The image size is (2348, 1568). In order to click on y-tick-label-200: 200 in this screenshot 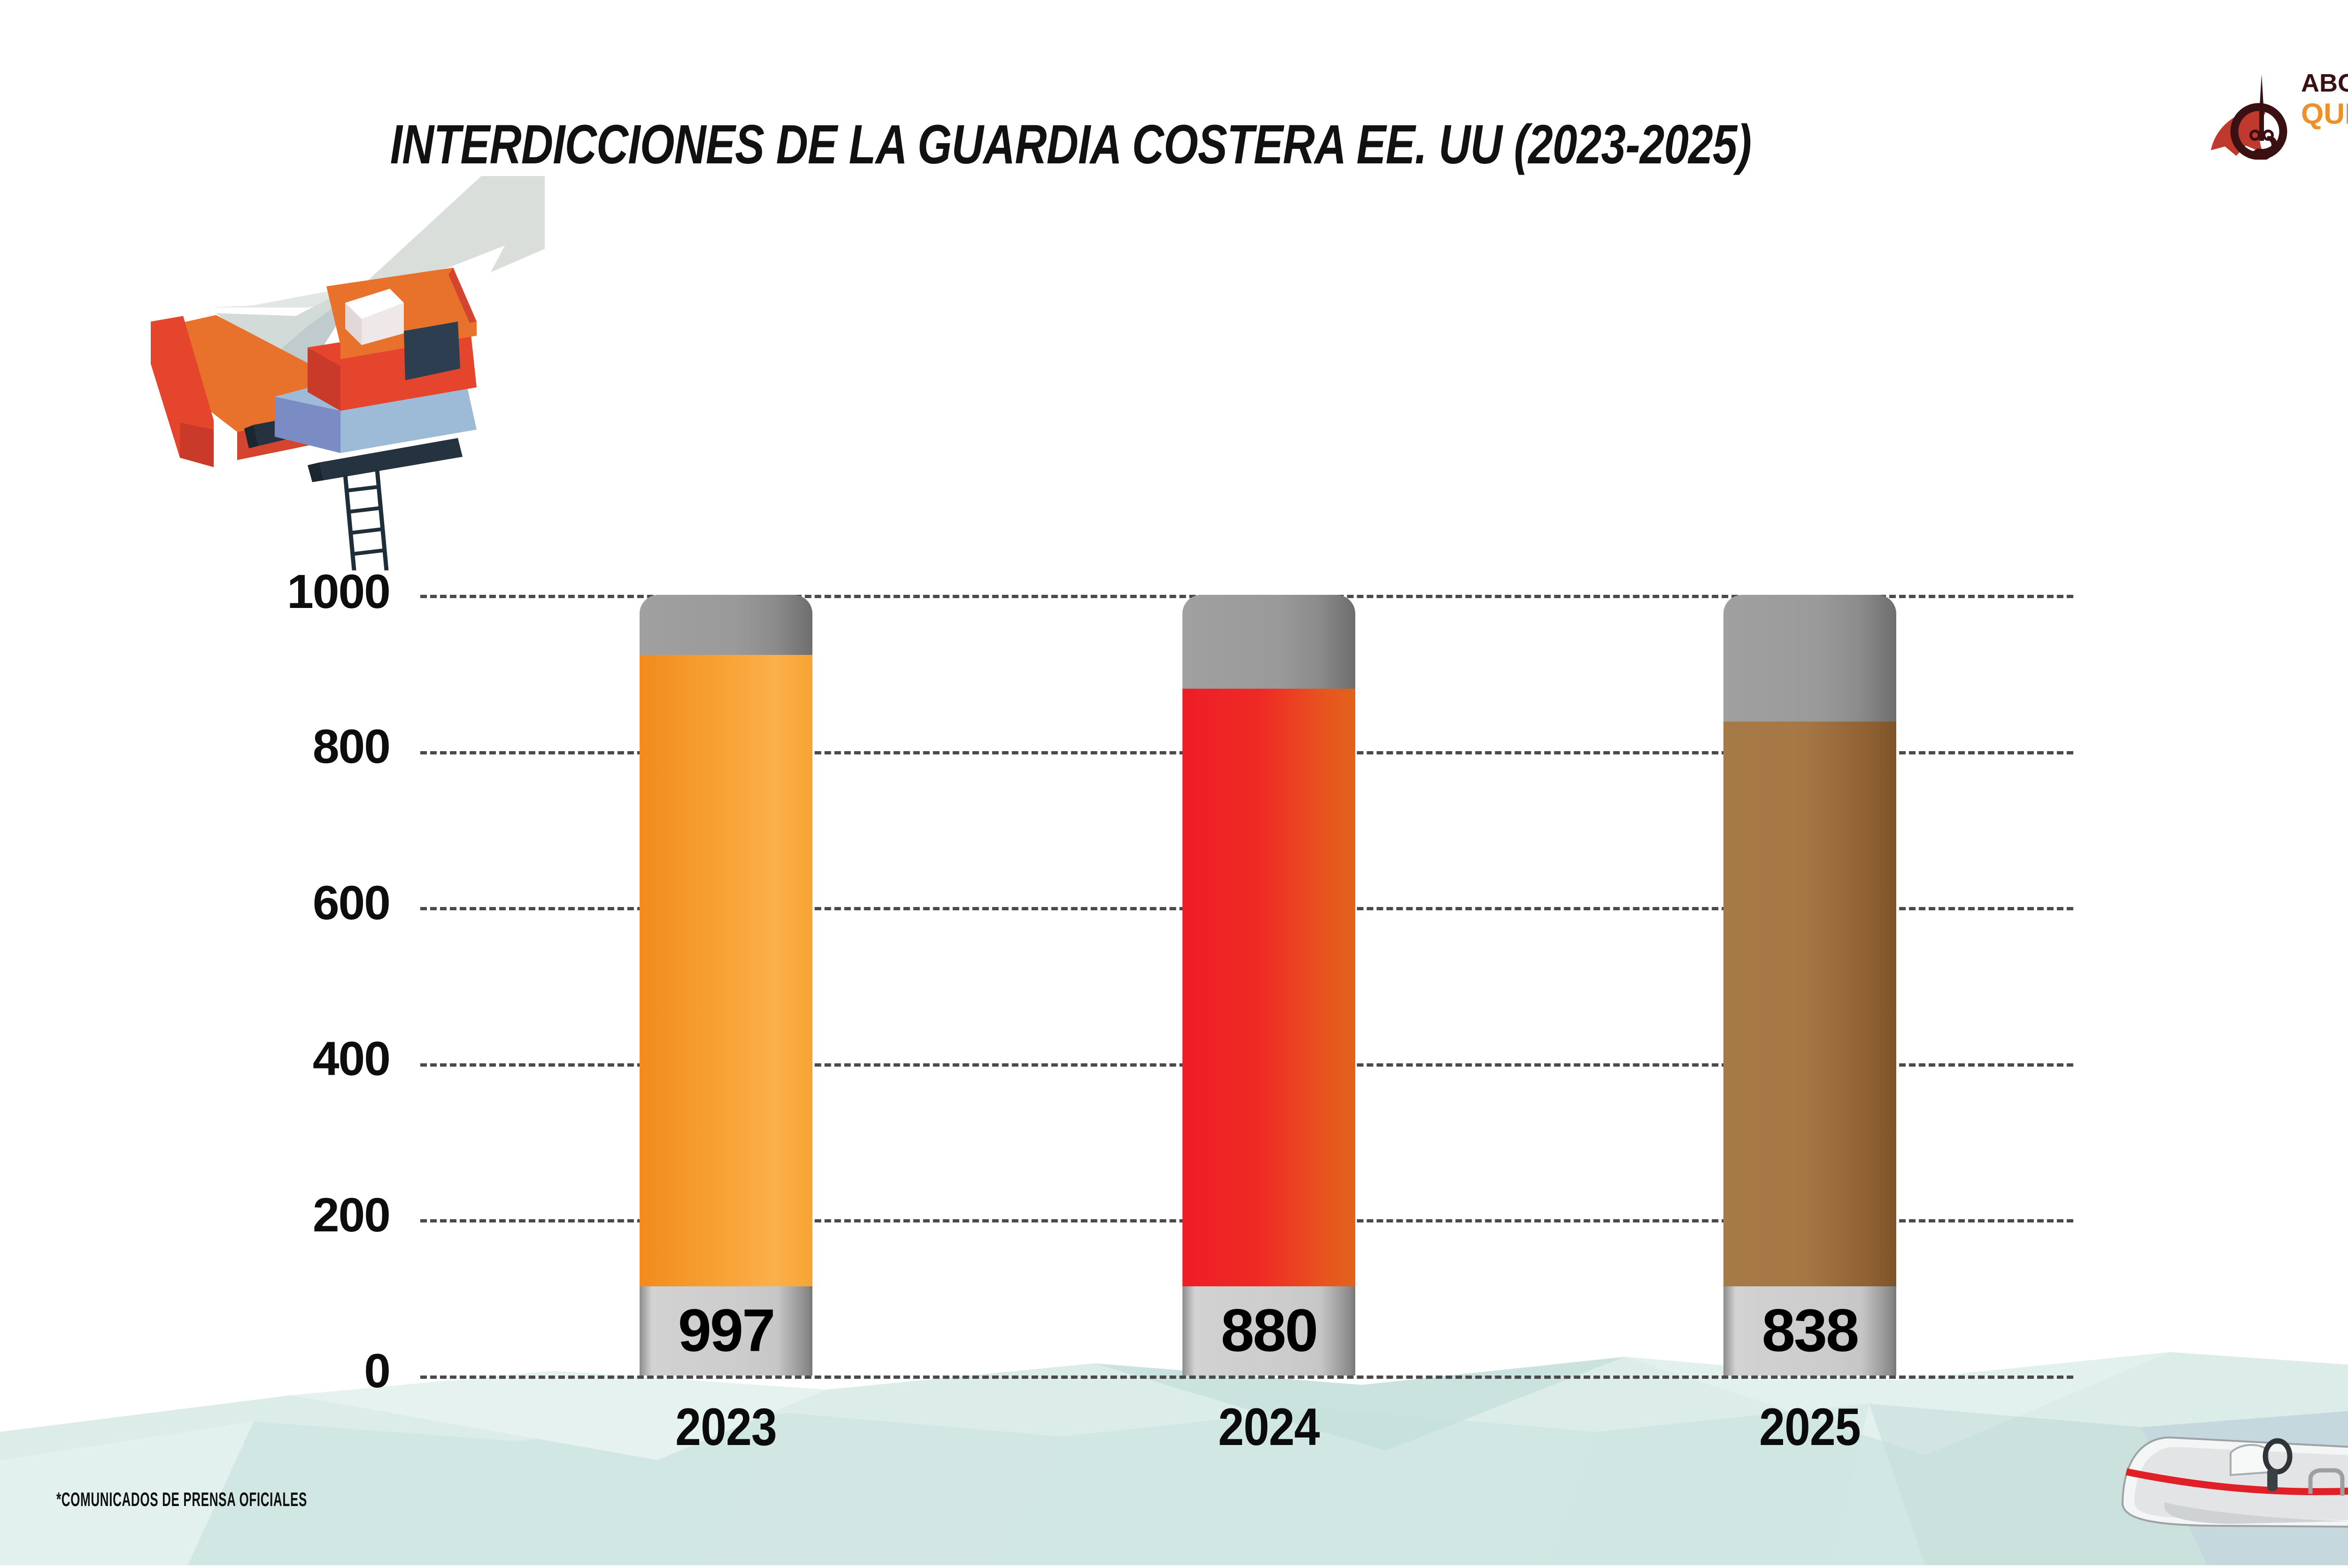, I will do `click(351, 1215)`.